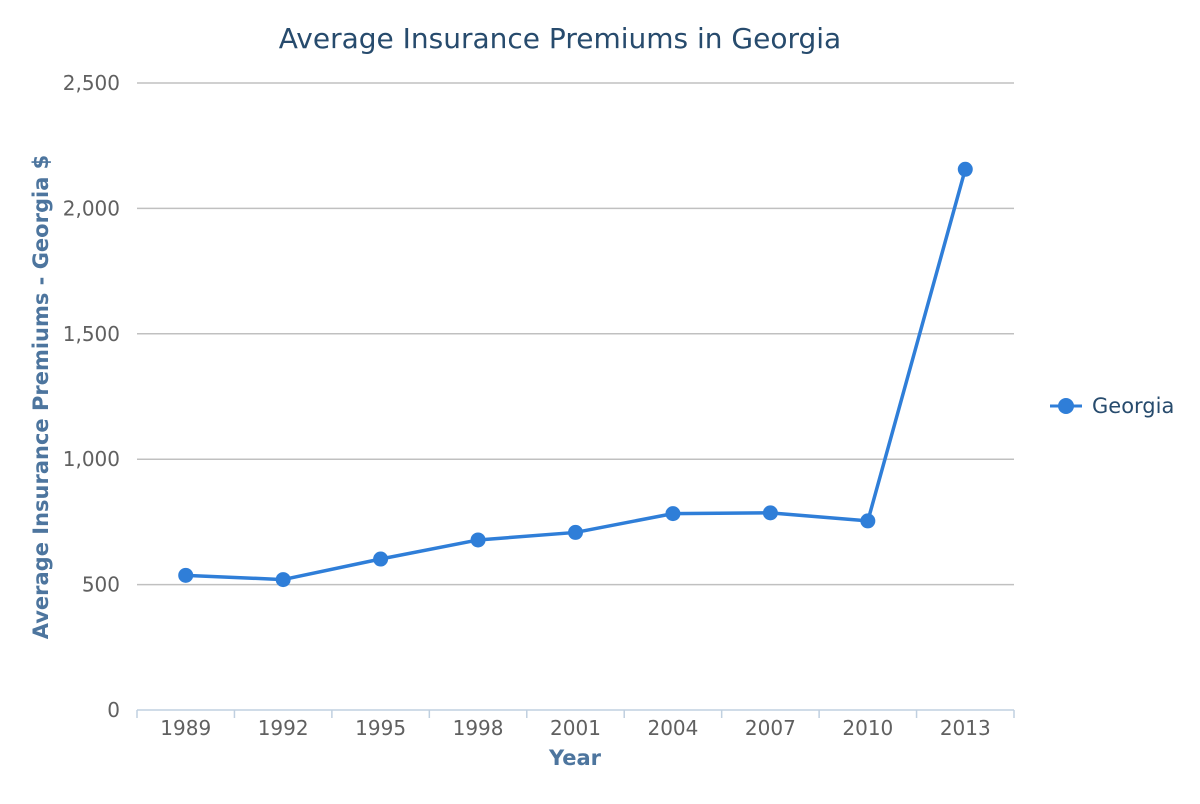 Image resolution: width=1200 pixels, height=804 pixels. I want to click on x-tick-label: 2013, so click(965, 728).